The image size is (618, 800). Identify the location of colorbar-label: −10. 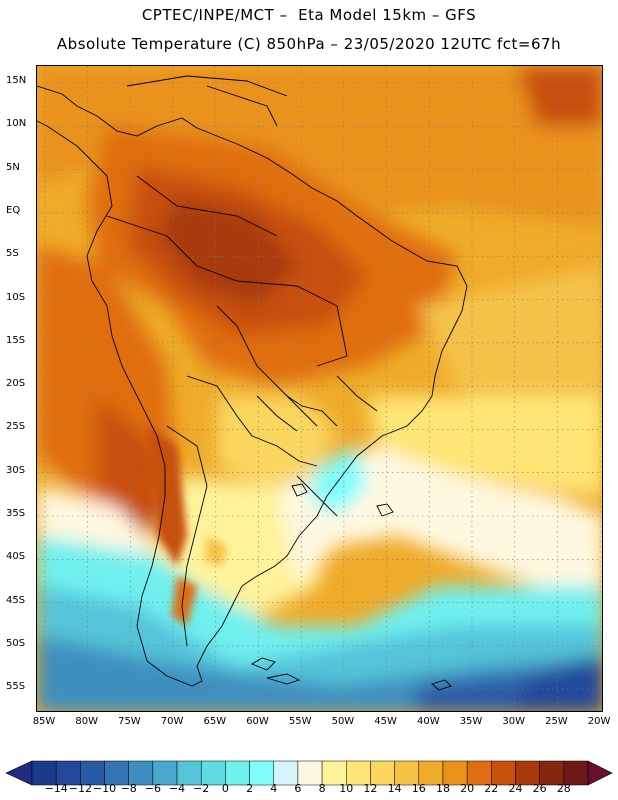
(104, 788).